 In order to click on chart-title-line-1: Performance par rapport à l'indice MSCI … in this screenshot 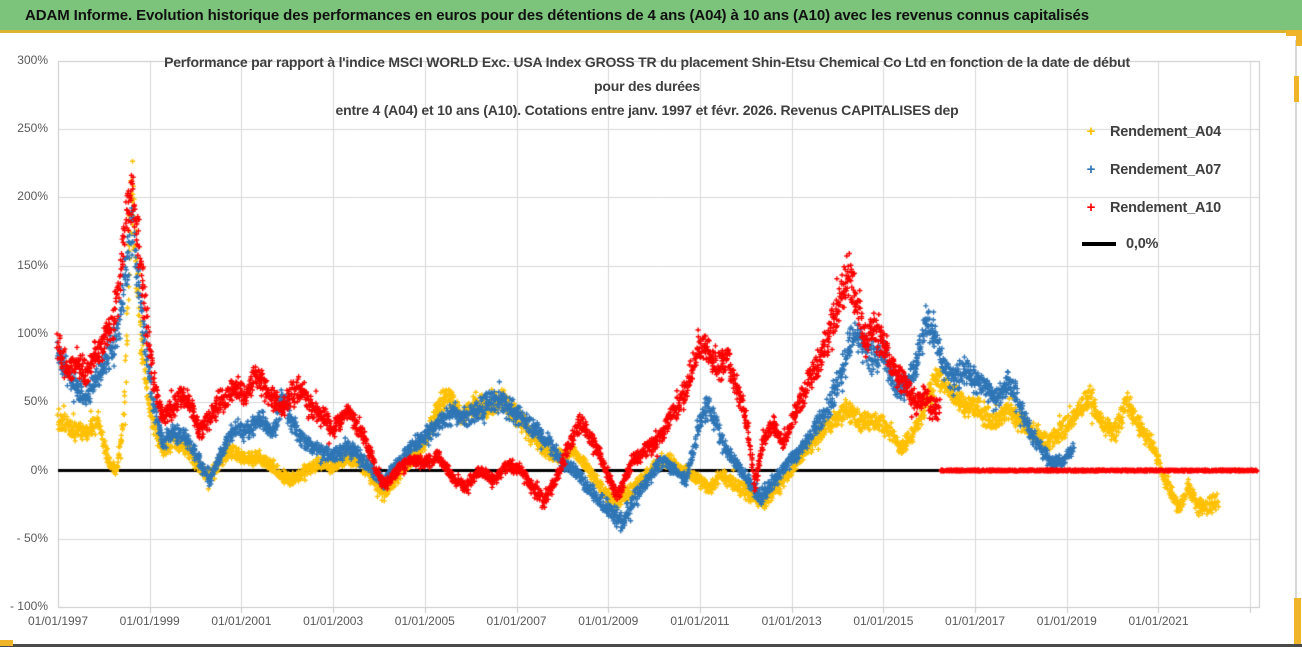, I will do `click(647, 62)`.